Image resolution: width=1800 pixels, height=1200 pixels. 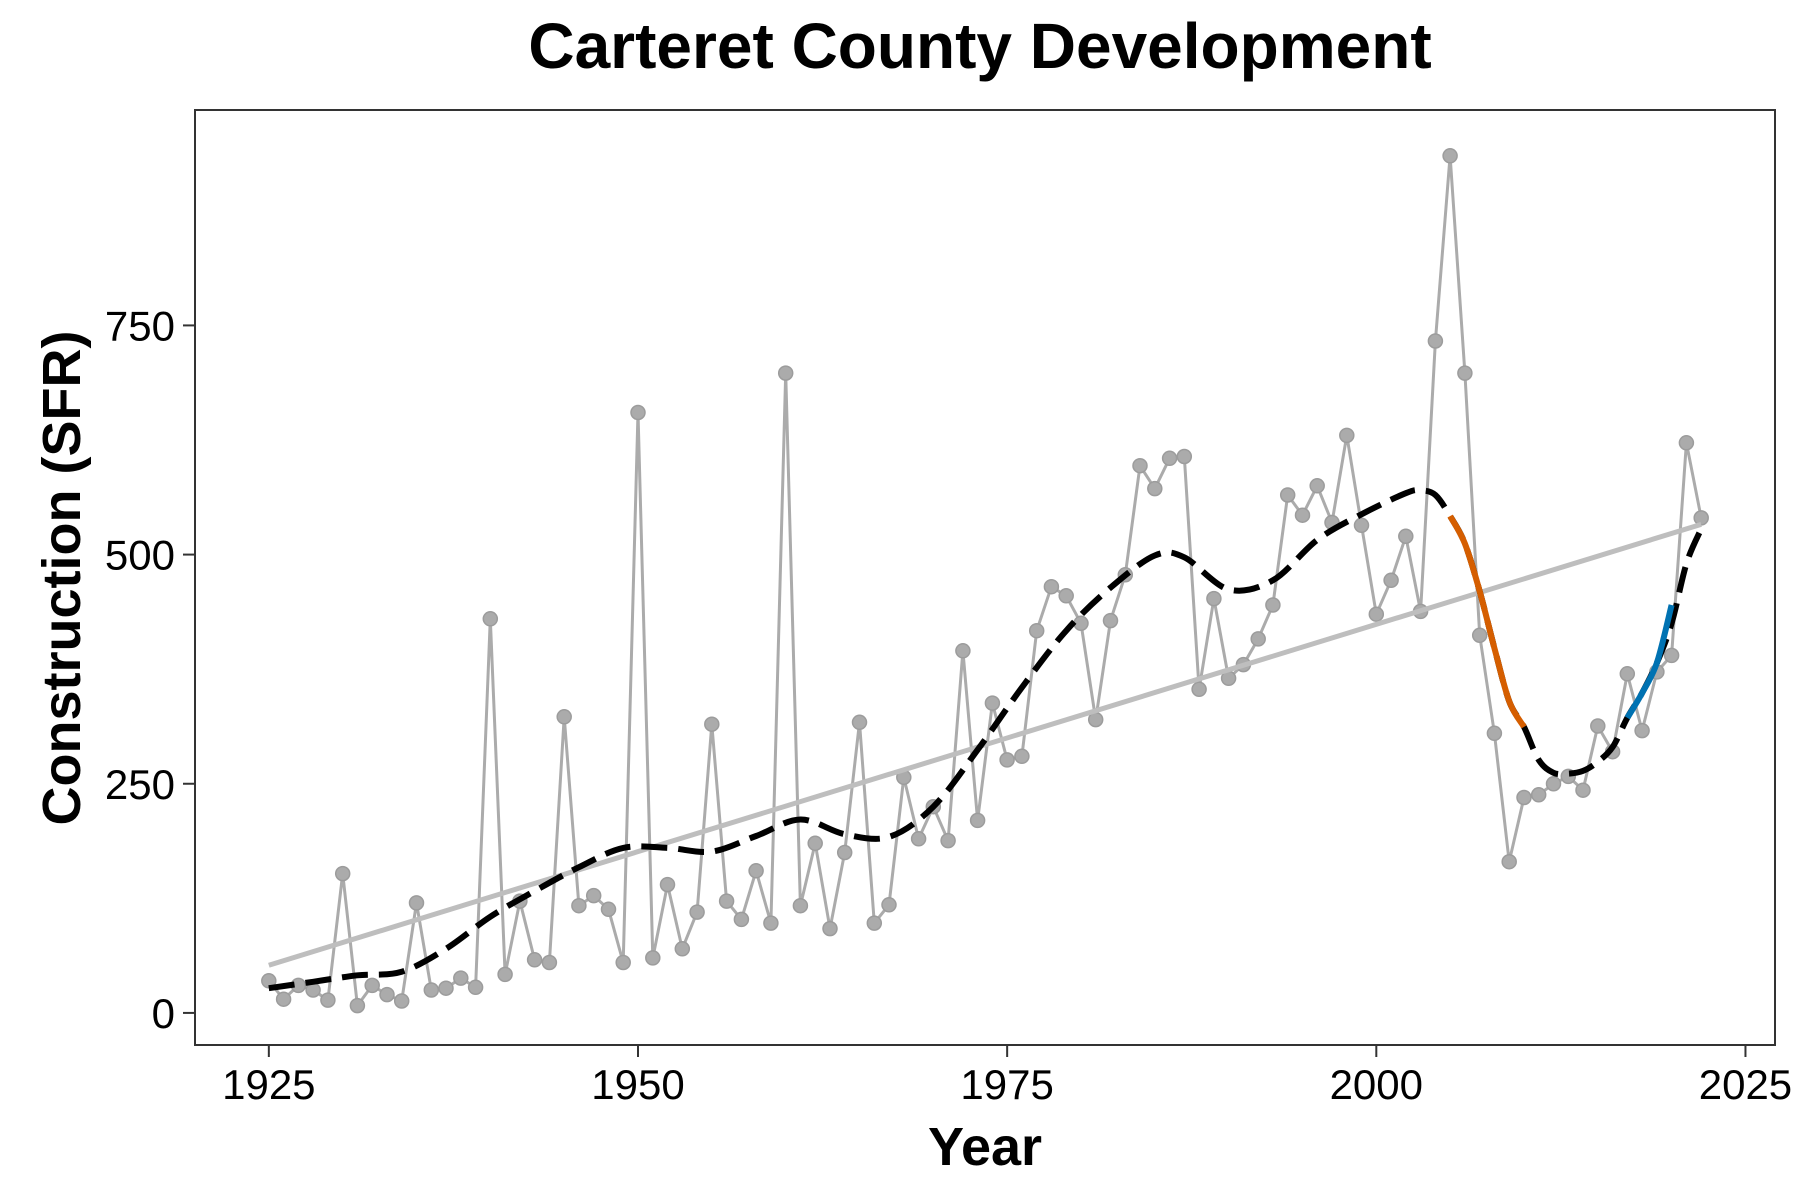 I want to click on x-tick-label: 1950, so click(x=637, y=1084).